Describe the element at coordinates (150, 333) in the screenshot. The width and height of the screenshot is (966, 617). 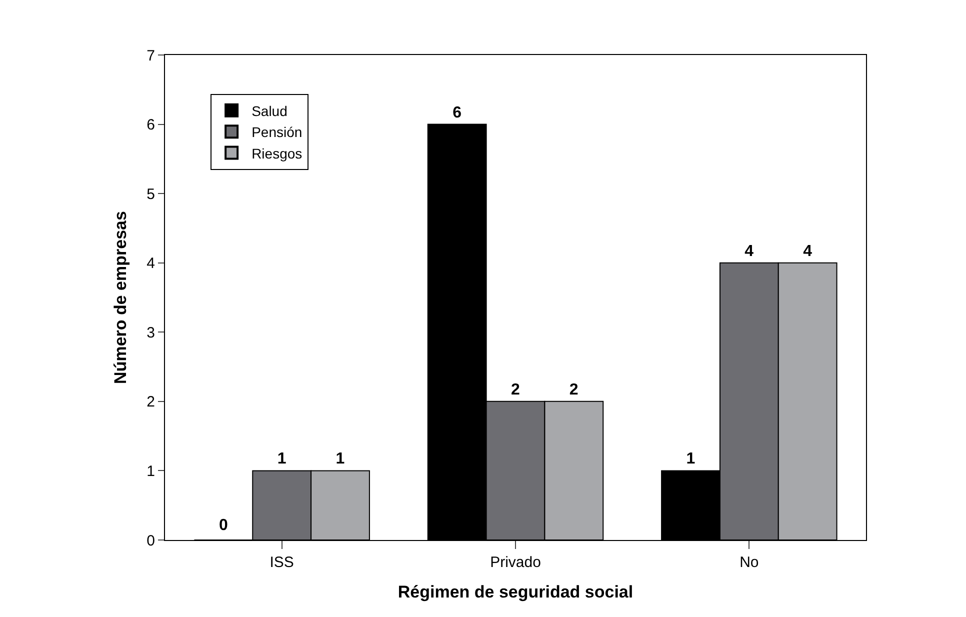
I see `y-tick-label: 3` at that location.